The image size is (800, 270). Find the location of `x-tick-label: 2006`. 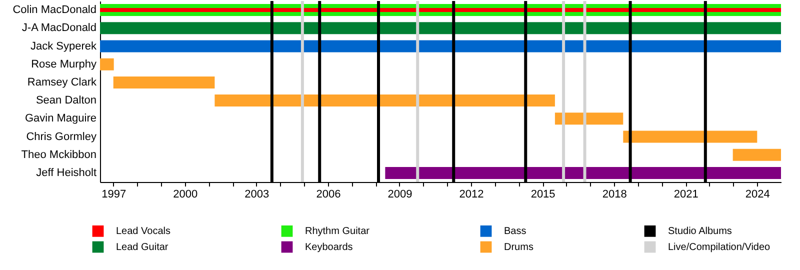

x-tick-label: 2006 is located at coordinates (328, 194).